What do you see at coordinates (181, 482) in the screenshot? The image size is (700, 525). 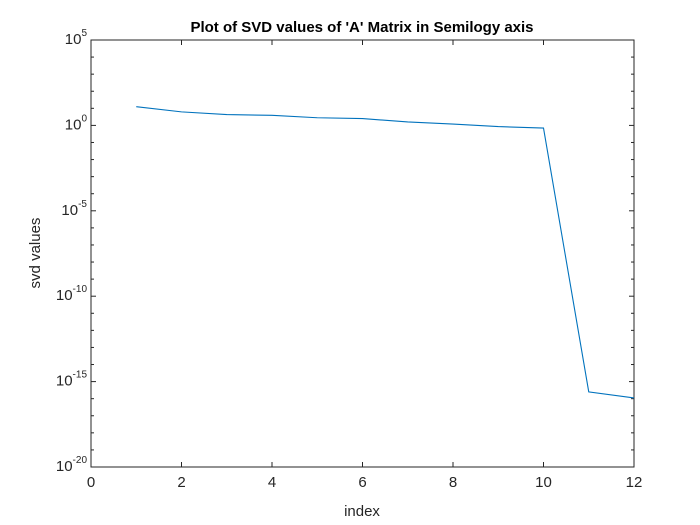 I see `x-tick-label: 2` at bounding box center [181, 482].